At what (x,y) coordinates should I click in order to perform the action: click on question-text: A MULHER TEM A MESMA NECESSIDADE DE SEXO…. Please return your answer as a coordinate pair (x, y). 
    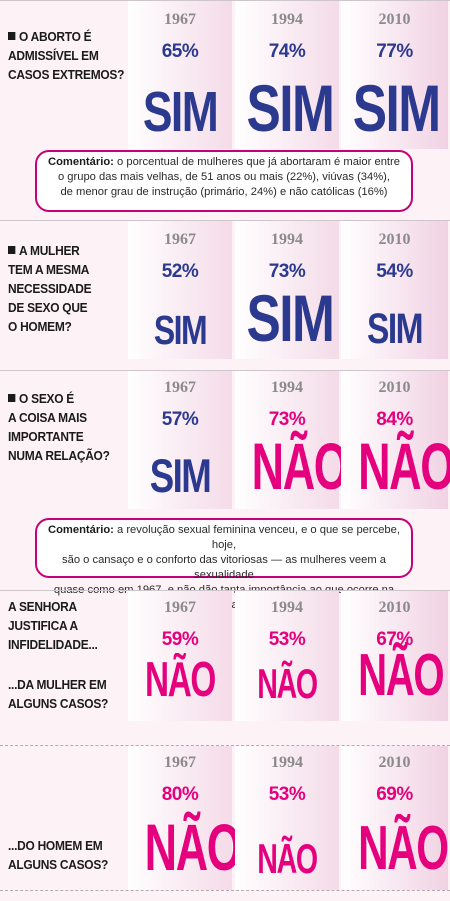
    Looking at the image, I should click on (50, 288).